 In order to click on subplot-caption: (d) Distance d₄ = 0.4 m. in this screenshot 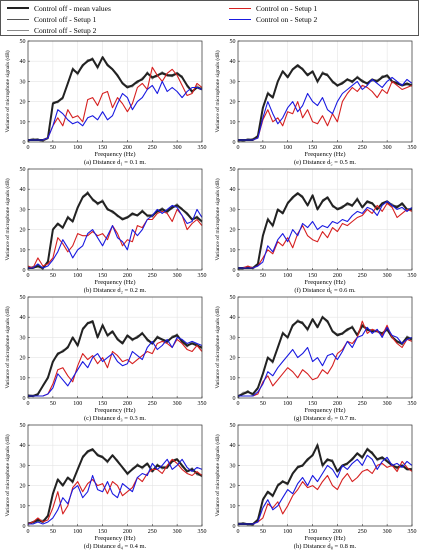, I will do `click(115, 546)`.